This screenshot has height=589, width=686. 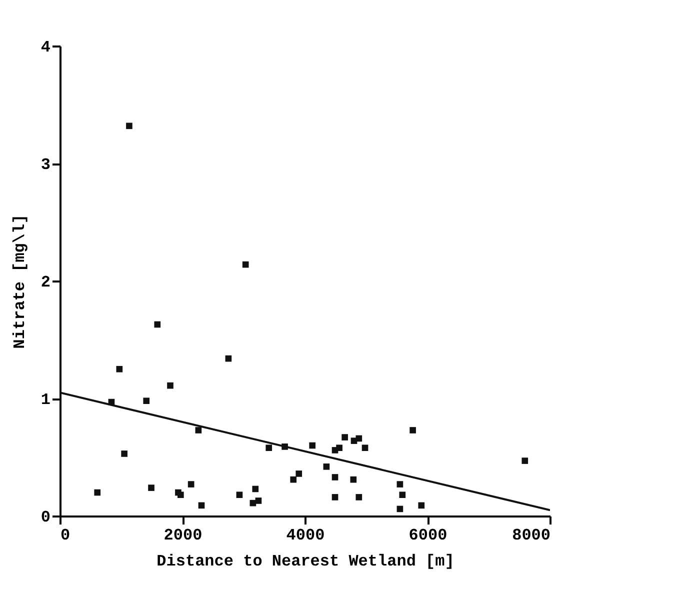 I want to click on y-tick-label: 1, so click(x=45, y=400).